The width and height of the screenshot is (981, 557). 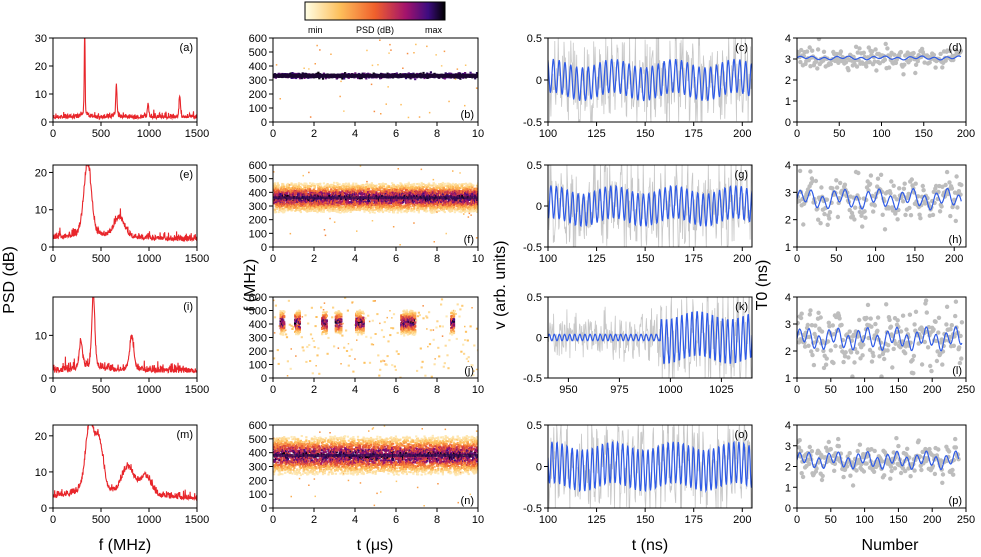 I want to click on colorbar-min-label: min, so click(x=315, y=30).